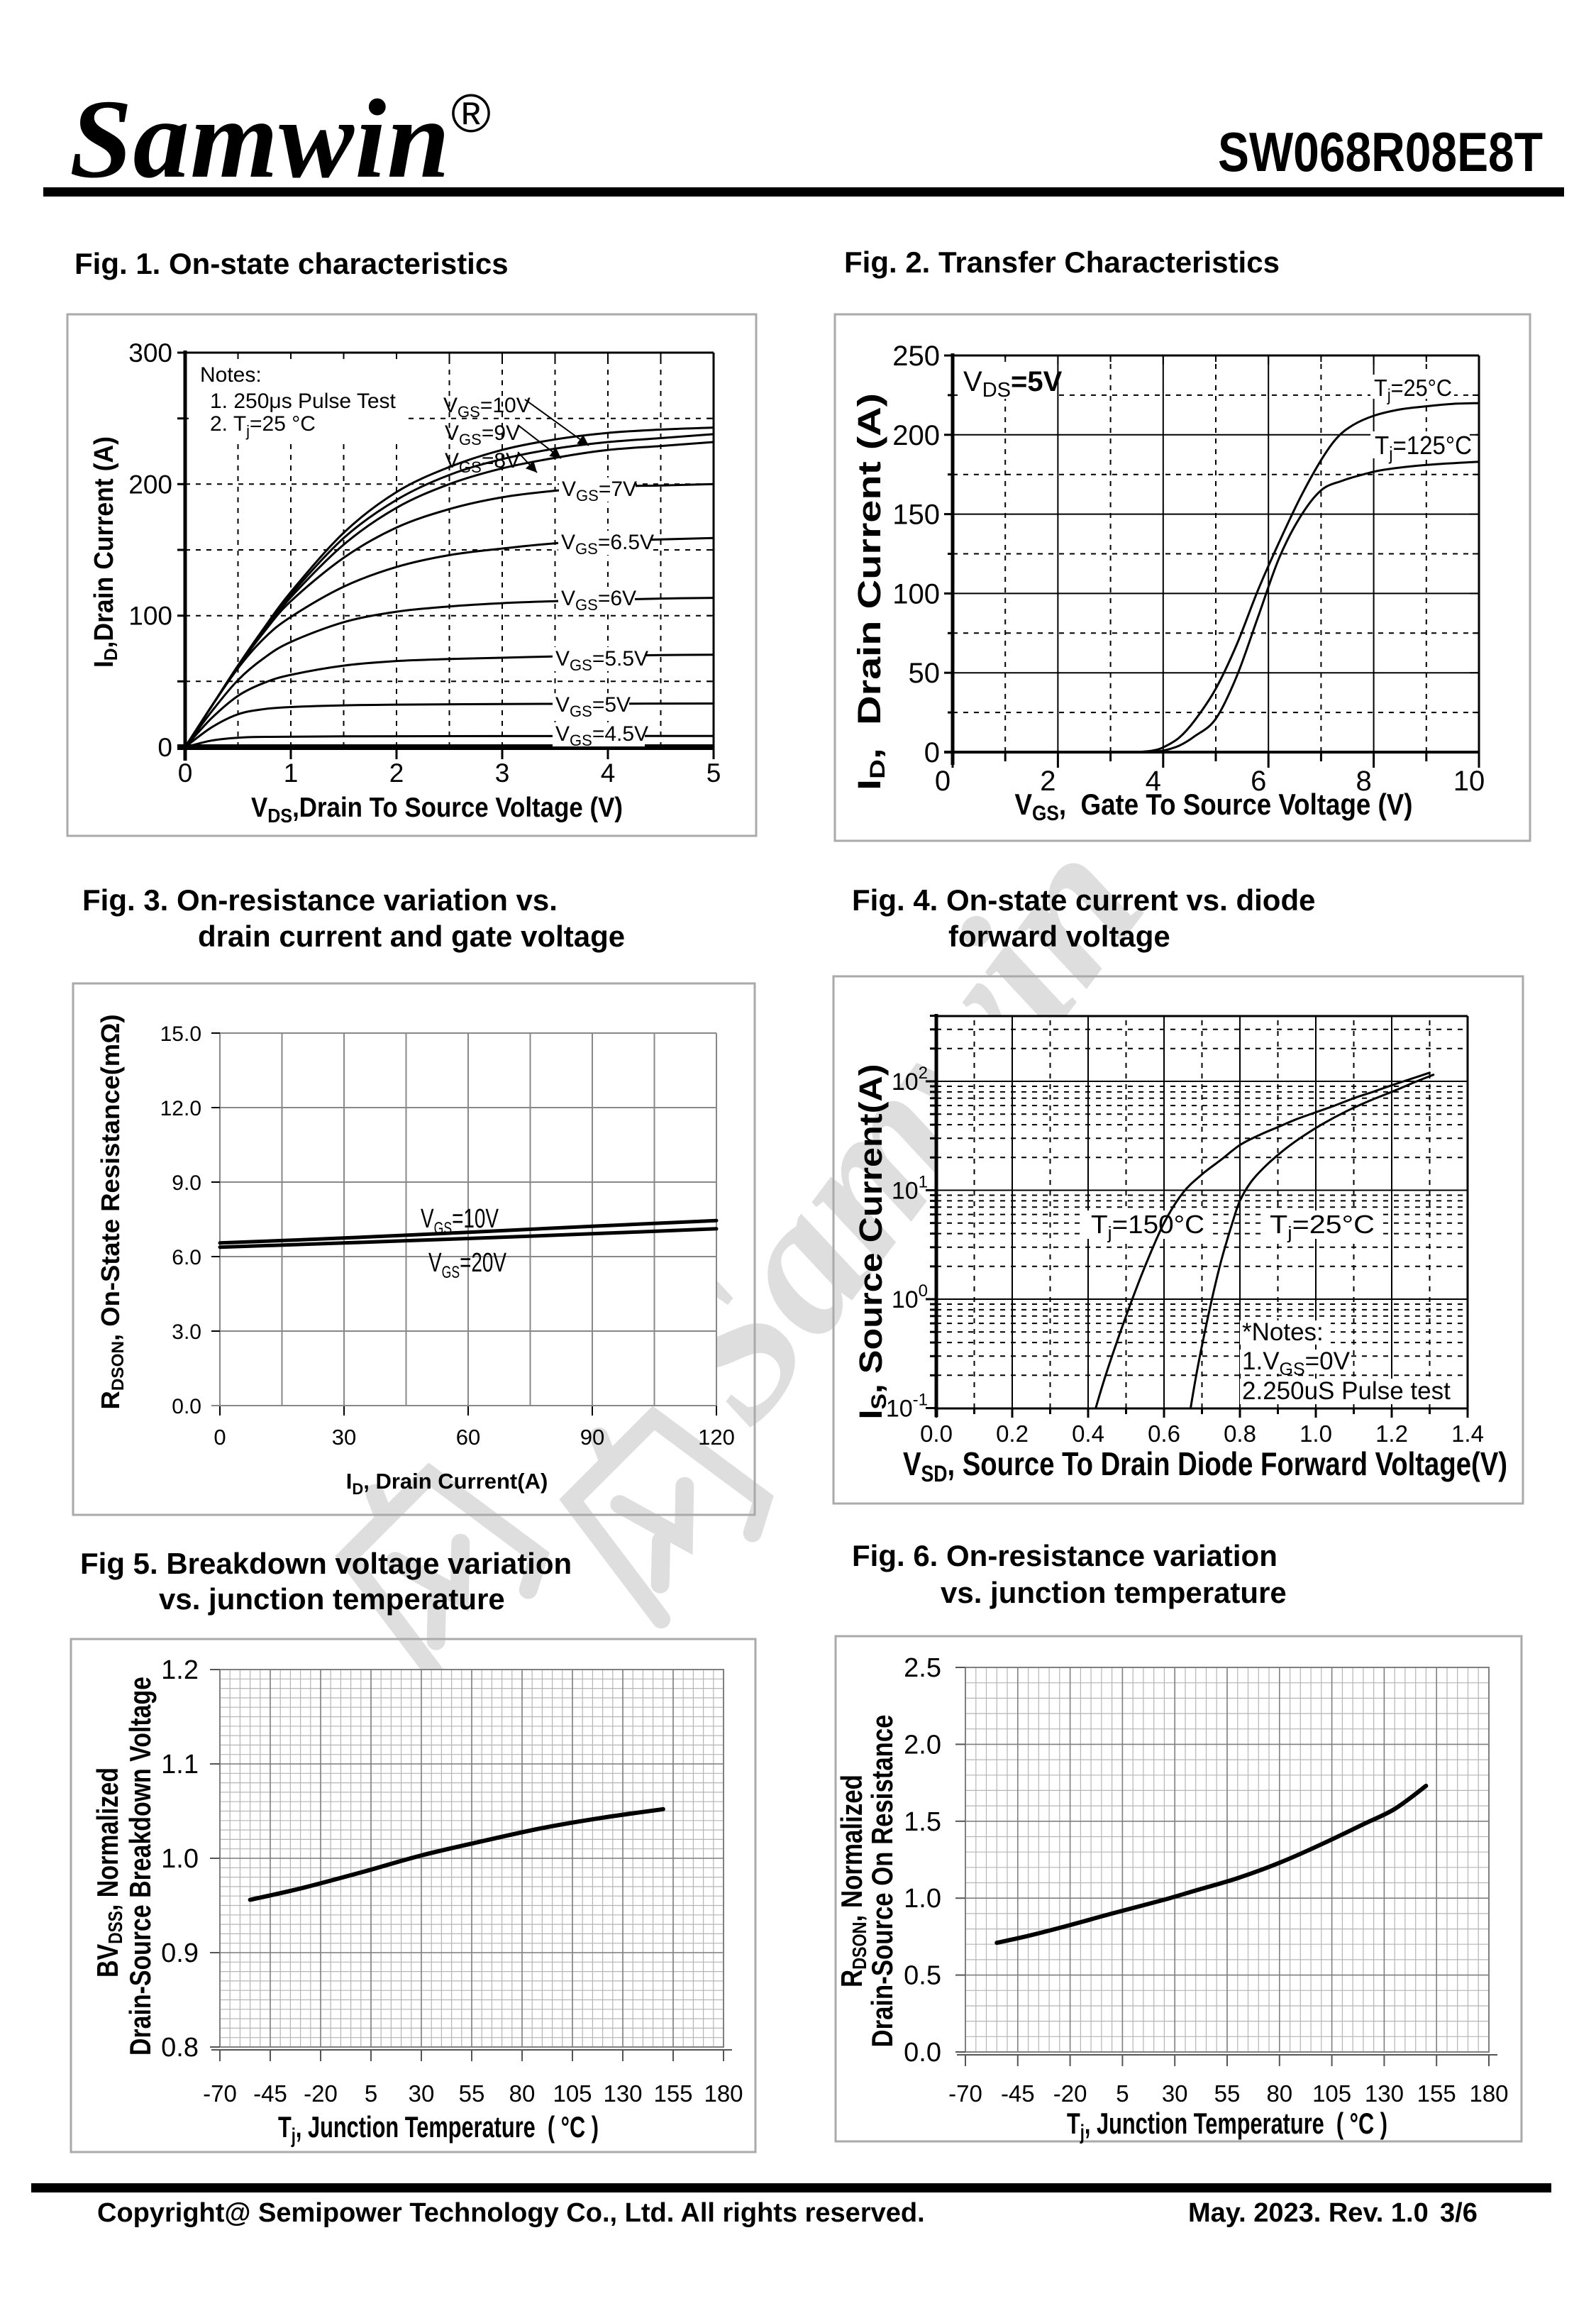 The width and height of the screenshot is (1596, 2306). I want to click on svg-text: VGS=8V, so click(483, 462).